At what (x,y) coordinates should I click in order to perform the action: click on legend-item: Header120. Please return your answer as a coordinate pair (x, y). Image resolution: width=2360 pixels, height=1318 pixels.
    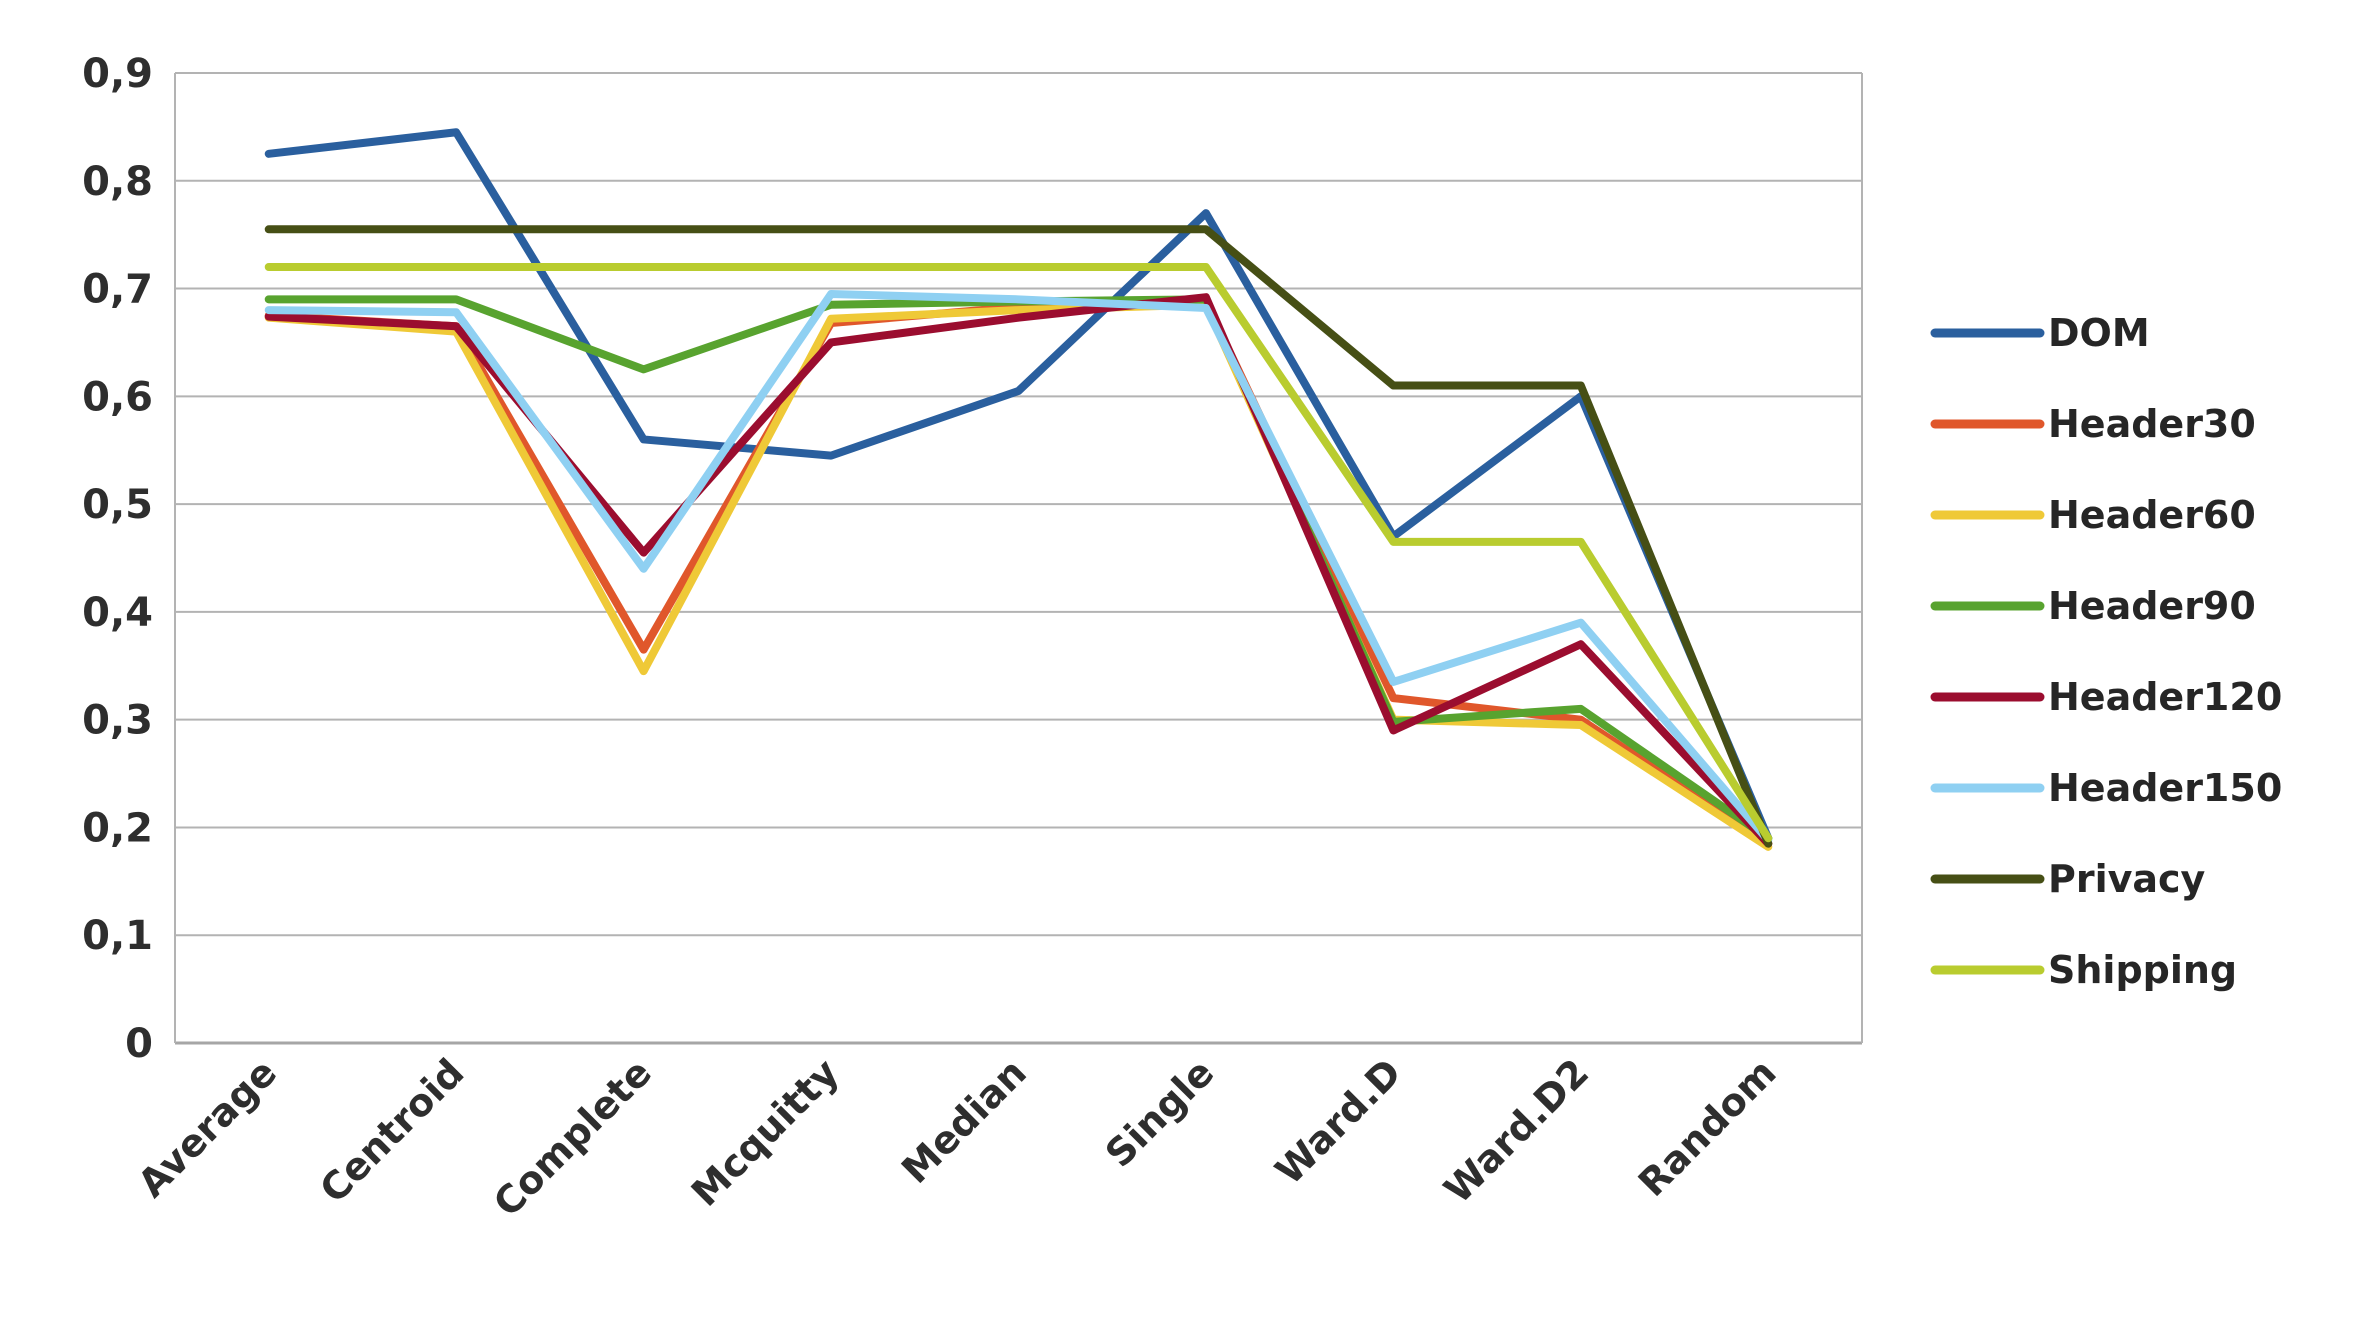
    Looking at the image, I should click on (2106, 697).